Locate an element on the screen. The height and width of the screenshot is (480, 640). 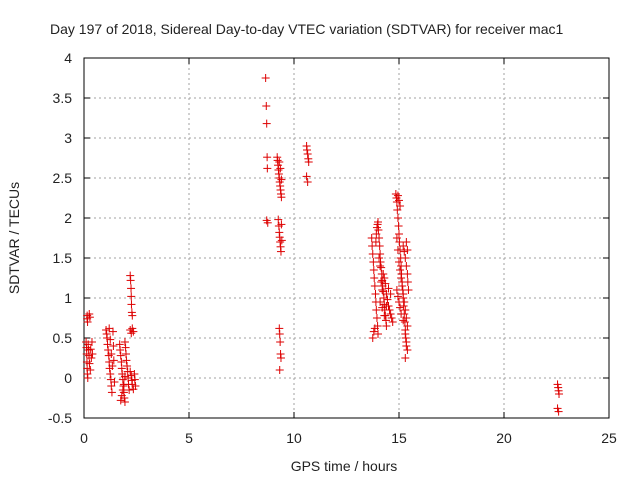
y-axis-label: SDTVAR / TECUs is located at coordinates (14, 238).